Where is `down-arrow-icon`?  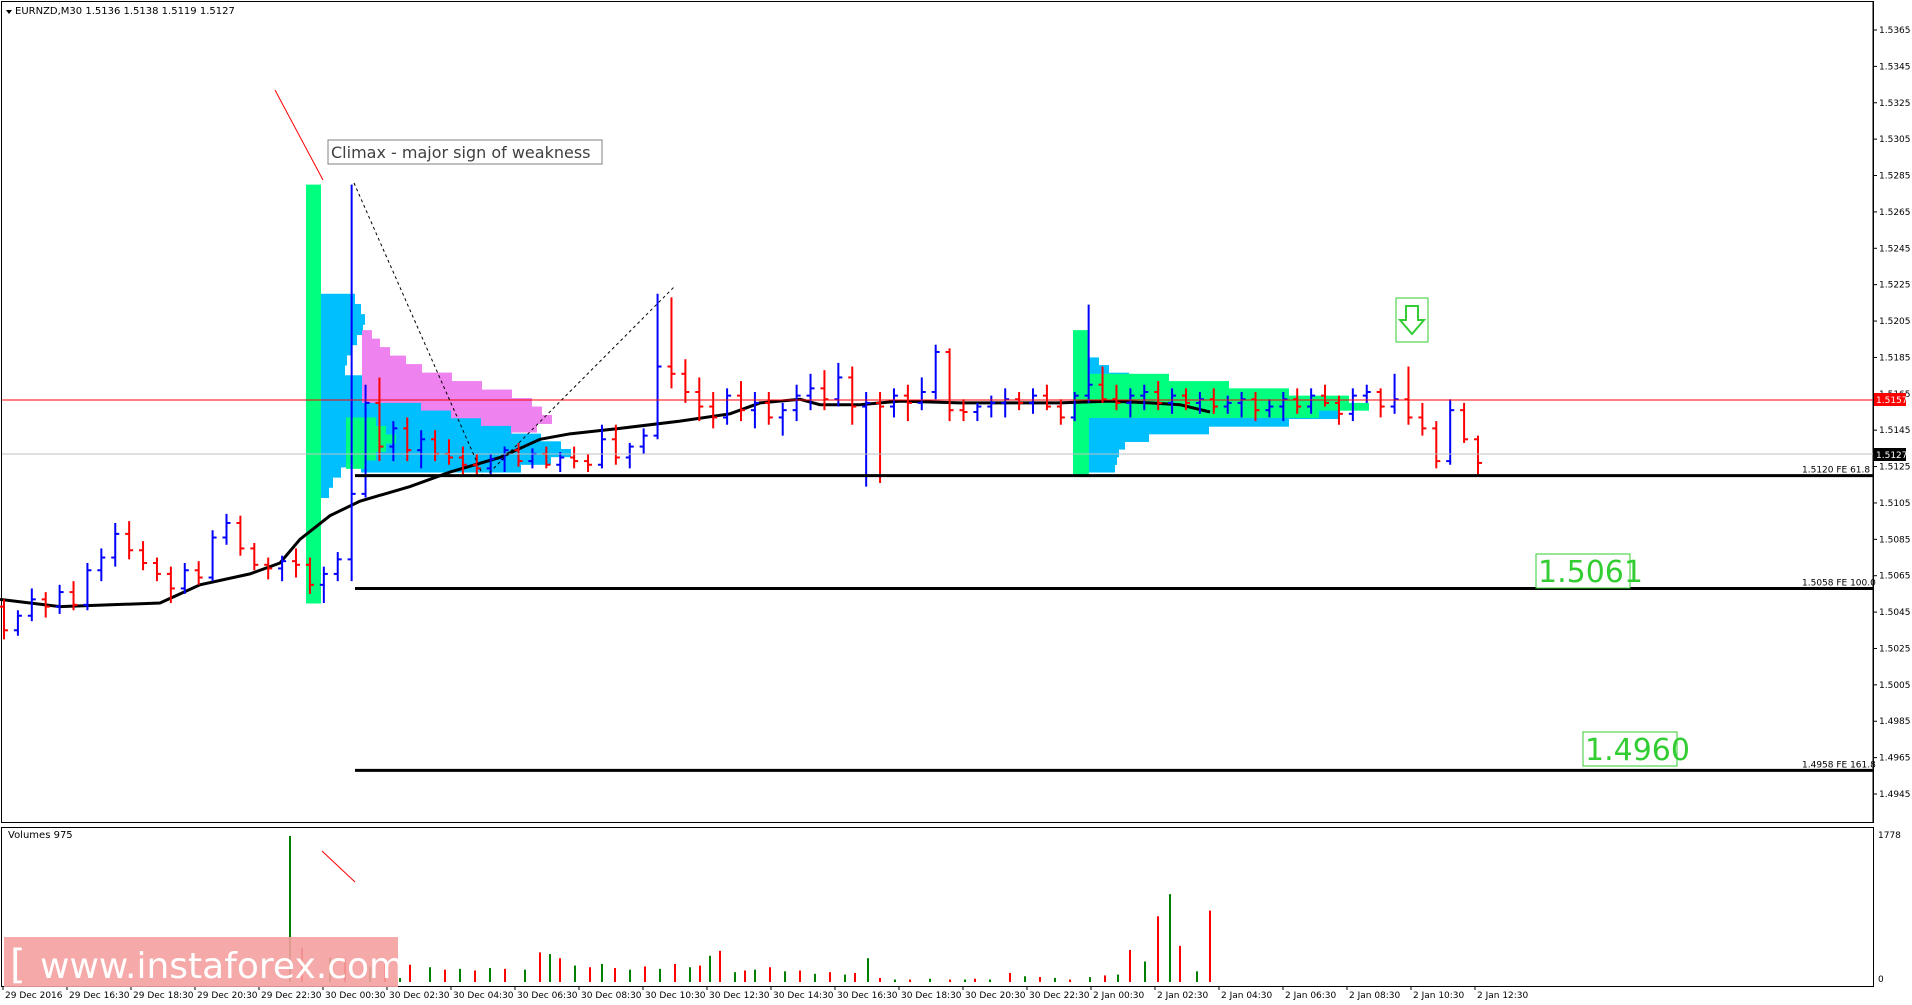 down-arrow-icon is located at coordinates (1412, 320).